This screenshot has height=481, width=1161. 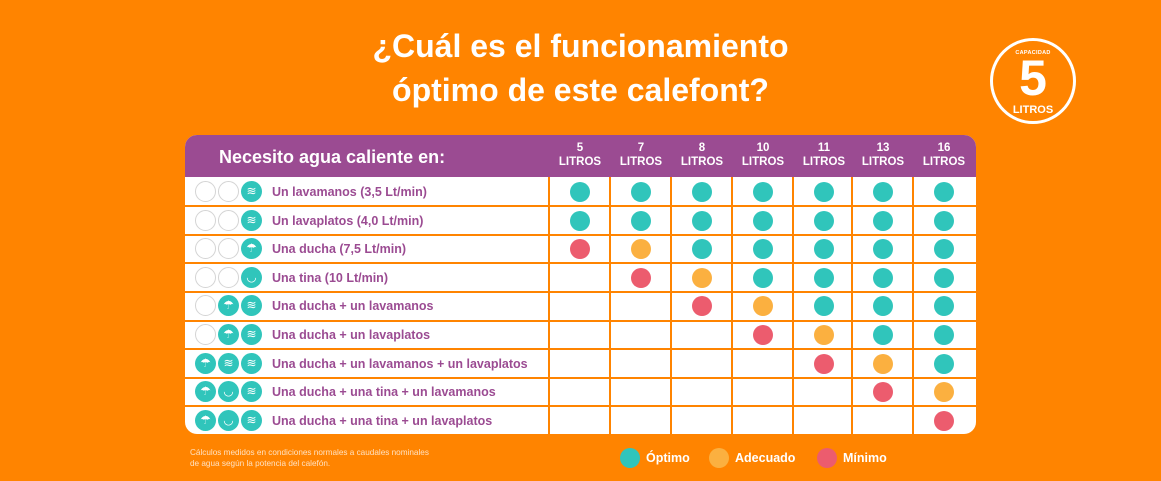 What do you see at coordinates (763, 148) in the screenshot?
I see `column-header-number: 10` at bounding box center [763, 148].